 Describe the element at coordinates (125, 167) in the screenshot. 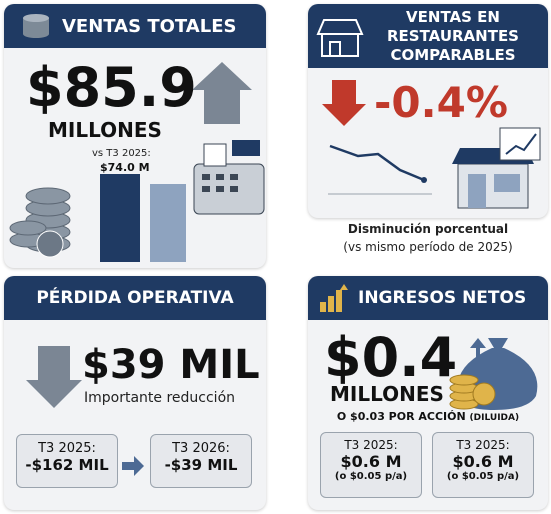

I see `comparison-value: $74.0 M` at that location.